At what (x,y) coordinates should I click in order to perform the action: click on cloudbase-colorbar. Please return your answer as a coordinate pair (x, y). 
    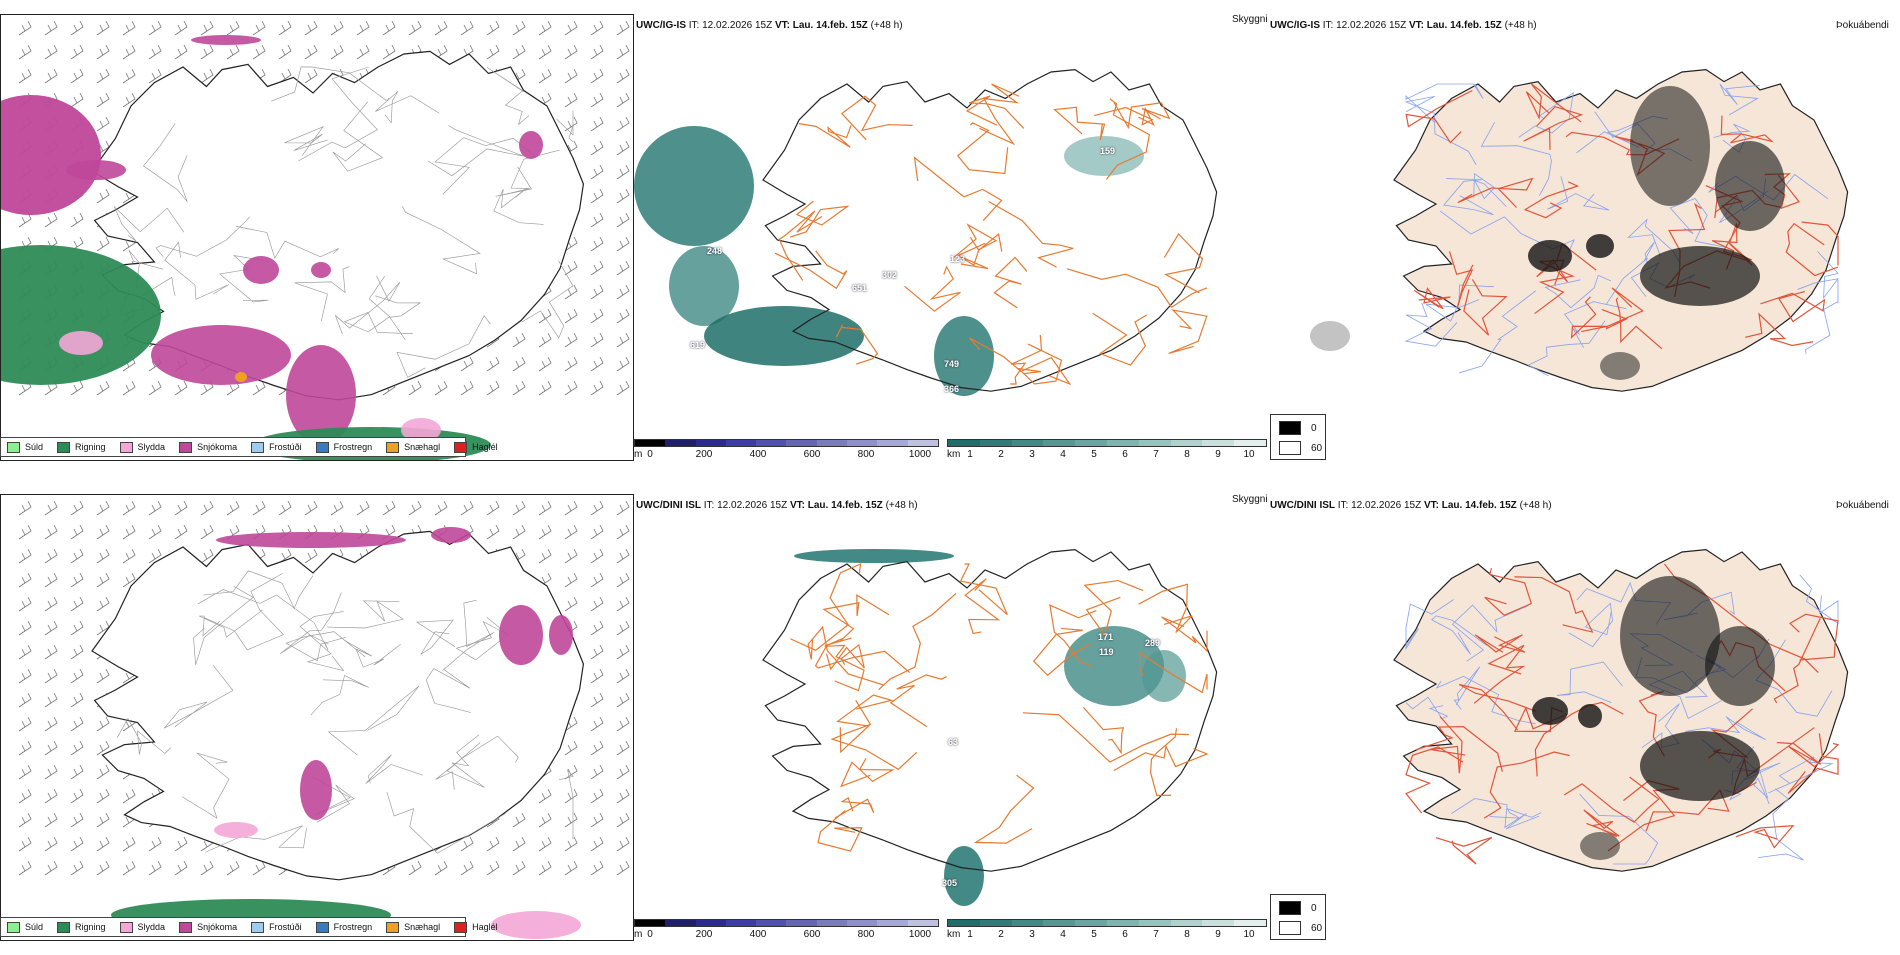
    Looking at the image, I should click on (786, 443).